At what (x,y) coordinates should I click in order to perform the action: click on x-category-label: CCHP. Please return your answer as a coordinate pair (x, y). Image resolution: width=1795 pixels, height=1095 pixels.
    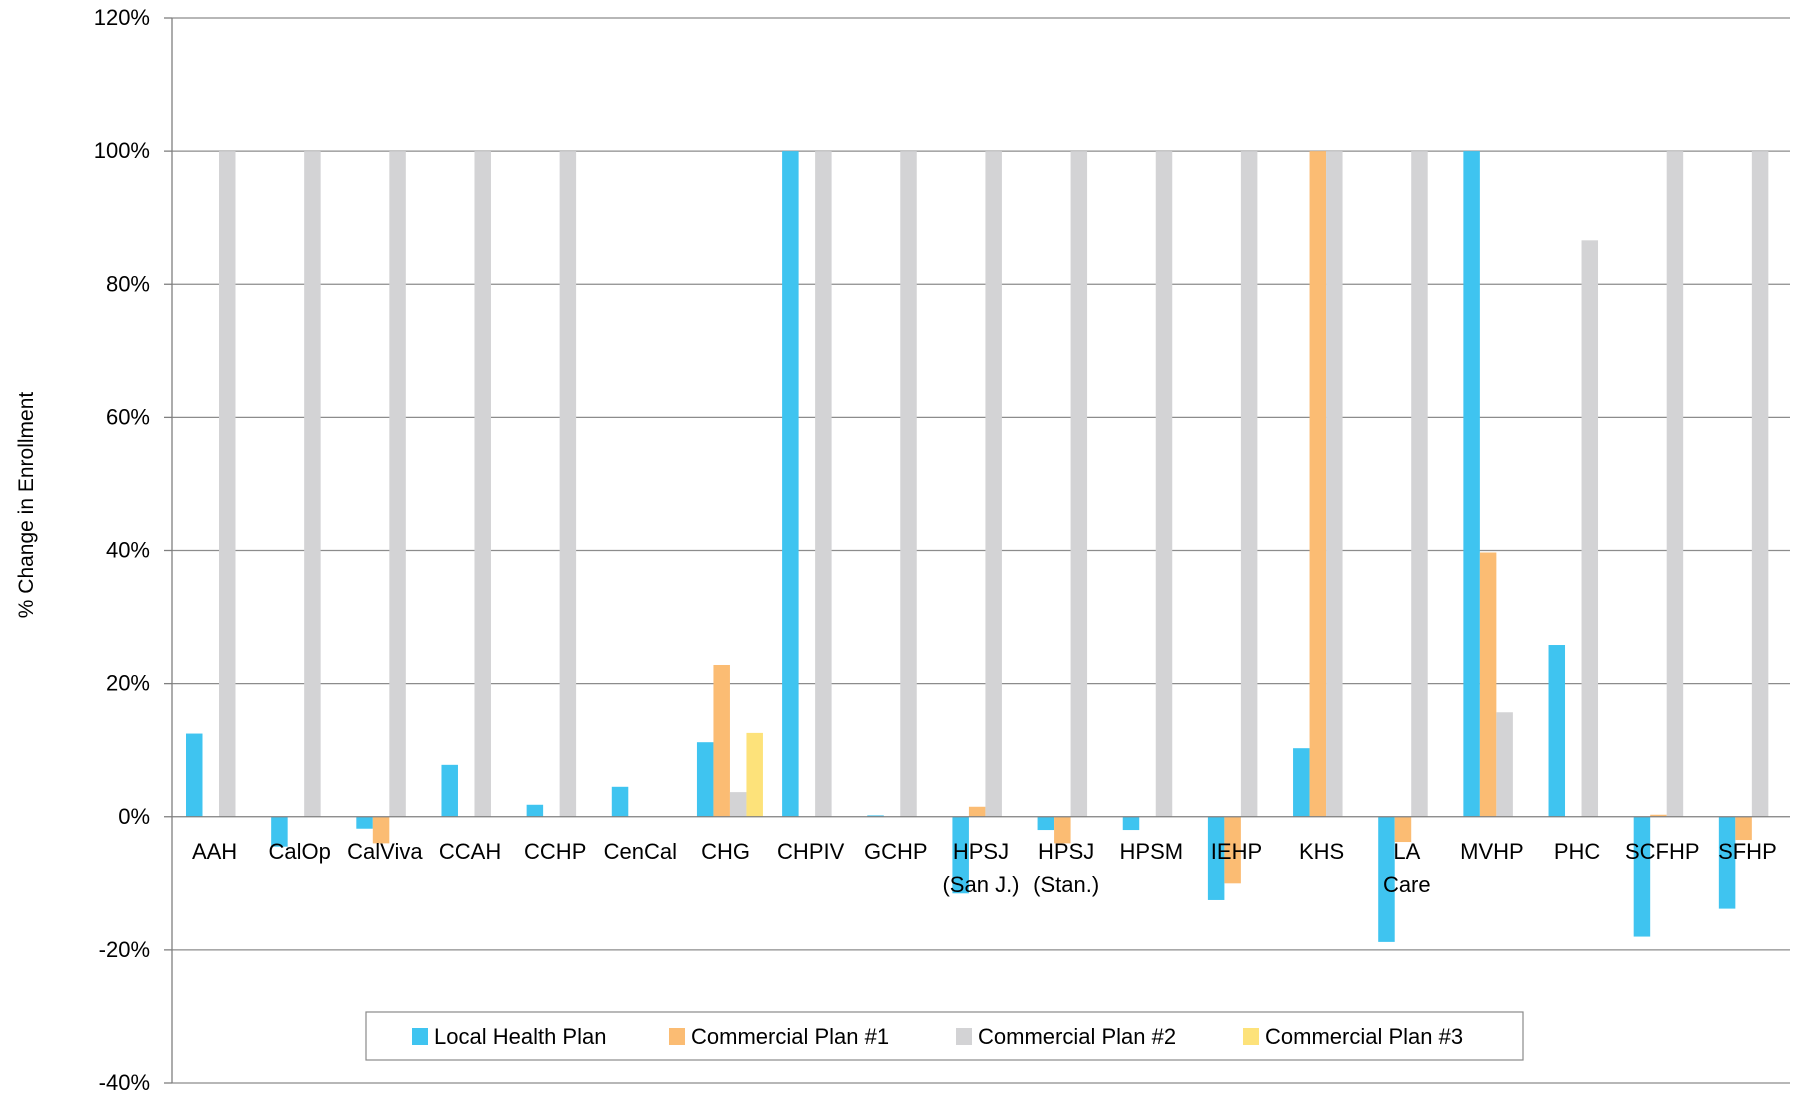
    Looking at the image, I should click on (555, 851).